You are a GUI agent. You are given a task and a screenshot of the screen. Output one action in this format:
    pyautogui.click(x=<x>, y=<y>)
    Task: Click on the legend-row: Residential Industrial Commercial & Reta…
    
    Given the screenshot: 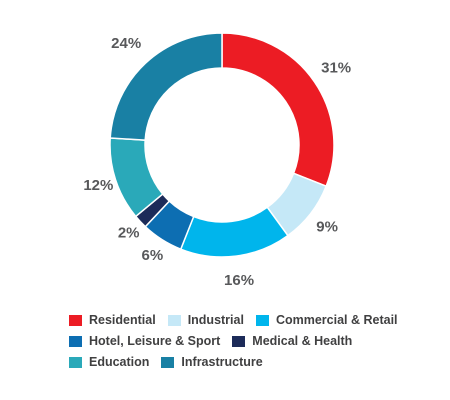 What is the action you would take?
    pyautogui.click(x=255, y=320)
    